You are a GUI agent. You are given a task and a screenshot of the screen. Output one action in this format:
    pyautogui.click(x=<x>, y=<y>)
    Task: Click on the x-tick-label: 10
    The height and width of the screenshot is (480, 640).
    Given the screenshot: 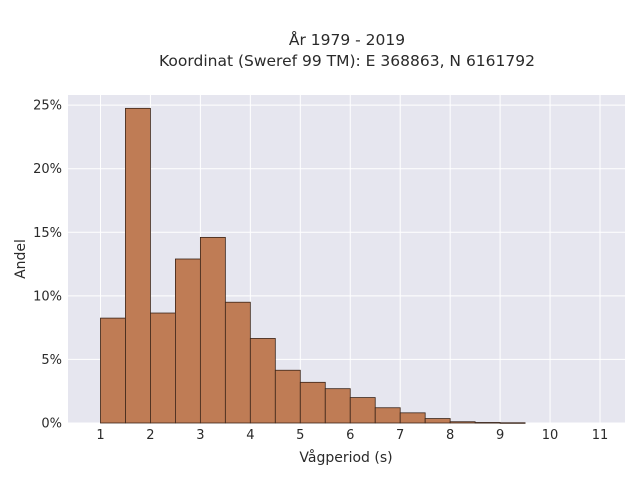 What is the action you would take?
    pyautogui.click(x=550, y=435)
    